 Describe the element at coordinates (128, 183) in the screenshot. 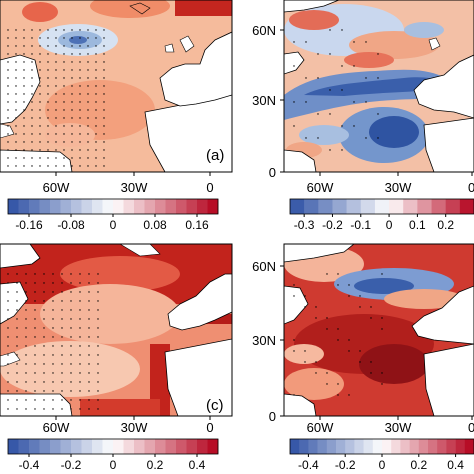

I see `lon-ticks-a: 60W 30W 0` at that location.